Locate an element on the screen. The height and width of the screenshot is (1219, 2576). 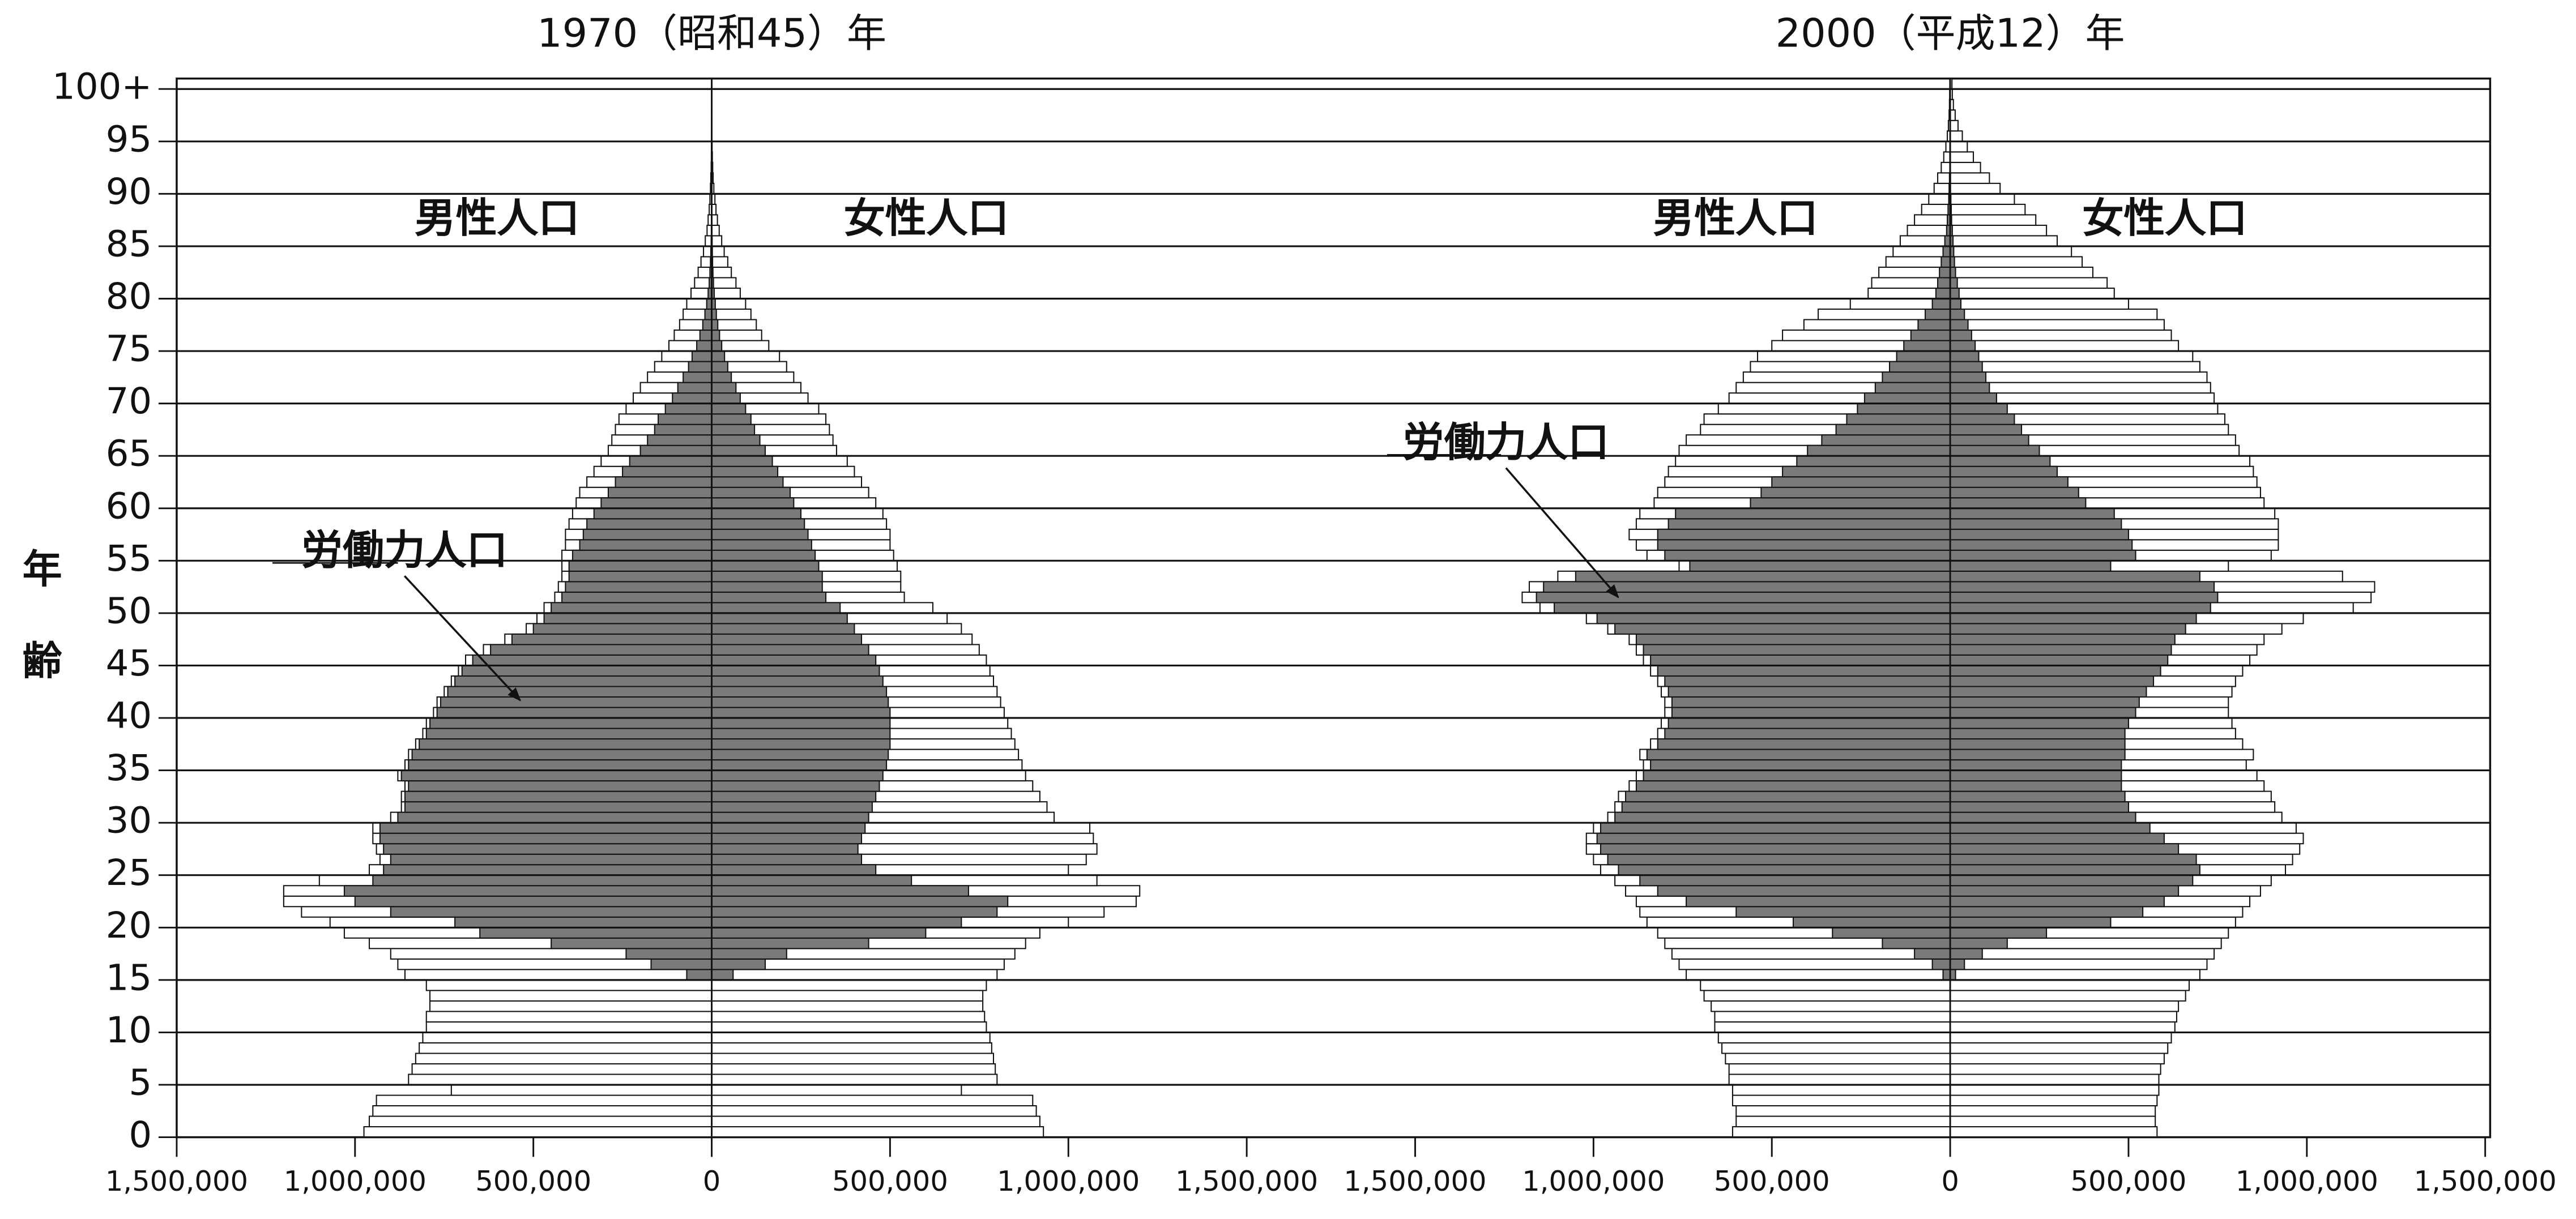
y-tick-label: 70 is located at coordinates (129, 401).